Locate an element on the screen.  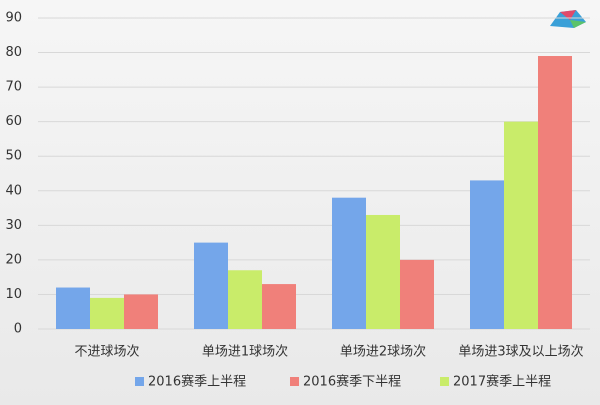
y-tick-label: 80 is located at coordinates (13, 52).